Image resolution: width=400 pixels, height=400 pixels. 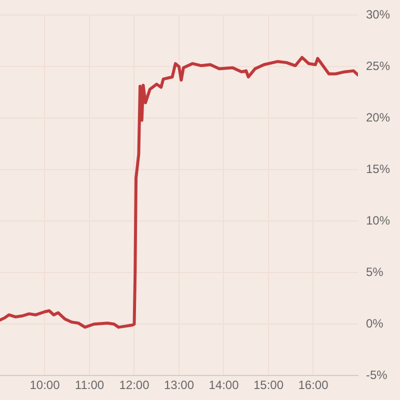 What do you see at coordinates (377, 375) in the screenshot?
I see `y-tick-label: -5%` at bounding box center [377, 375].